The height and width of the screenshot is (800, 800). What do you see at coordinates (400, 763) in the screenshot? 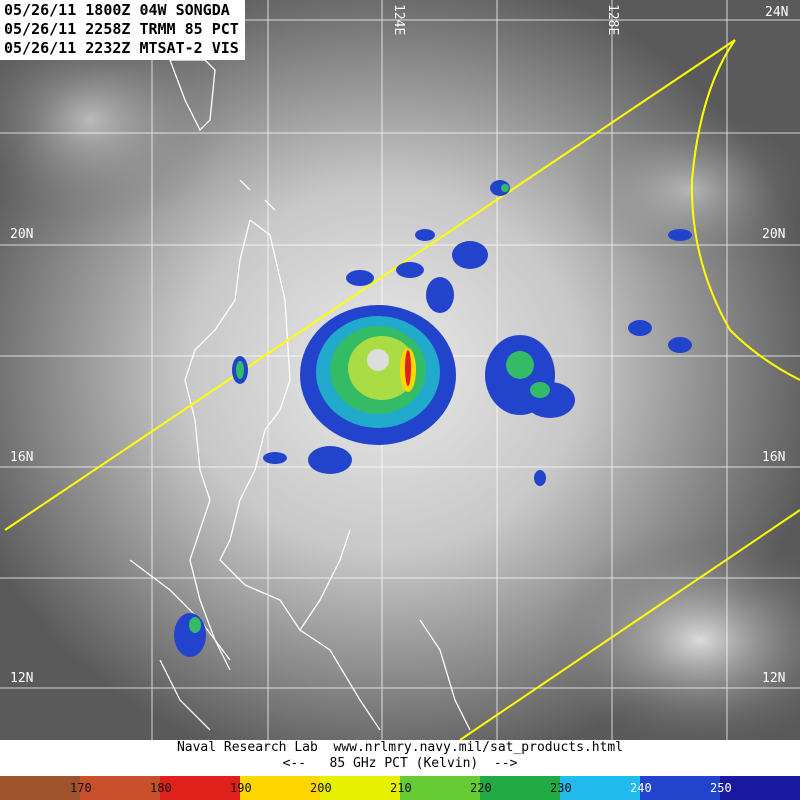
I see `scale-title: <-- 85 GHz PCT (Kelvin) -->` at bounding box center [400, 763].